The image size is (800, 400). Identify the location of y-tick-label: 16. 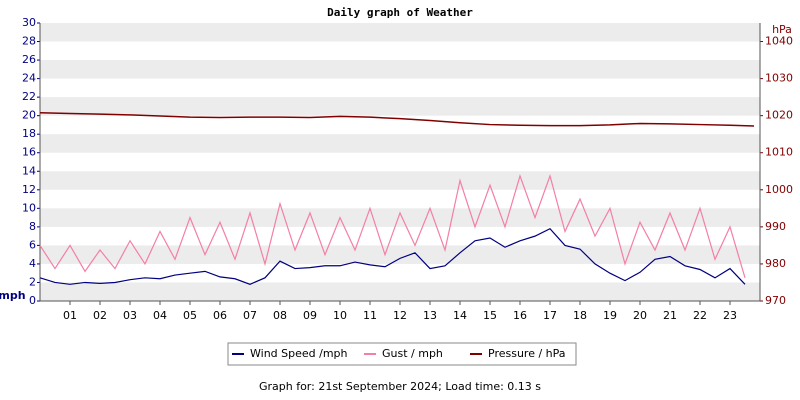
(29, 152).